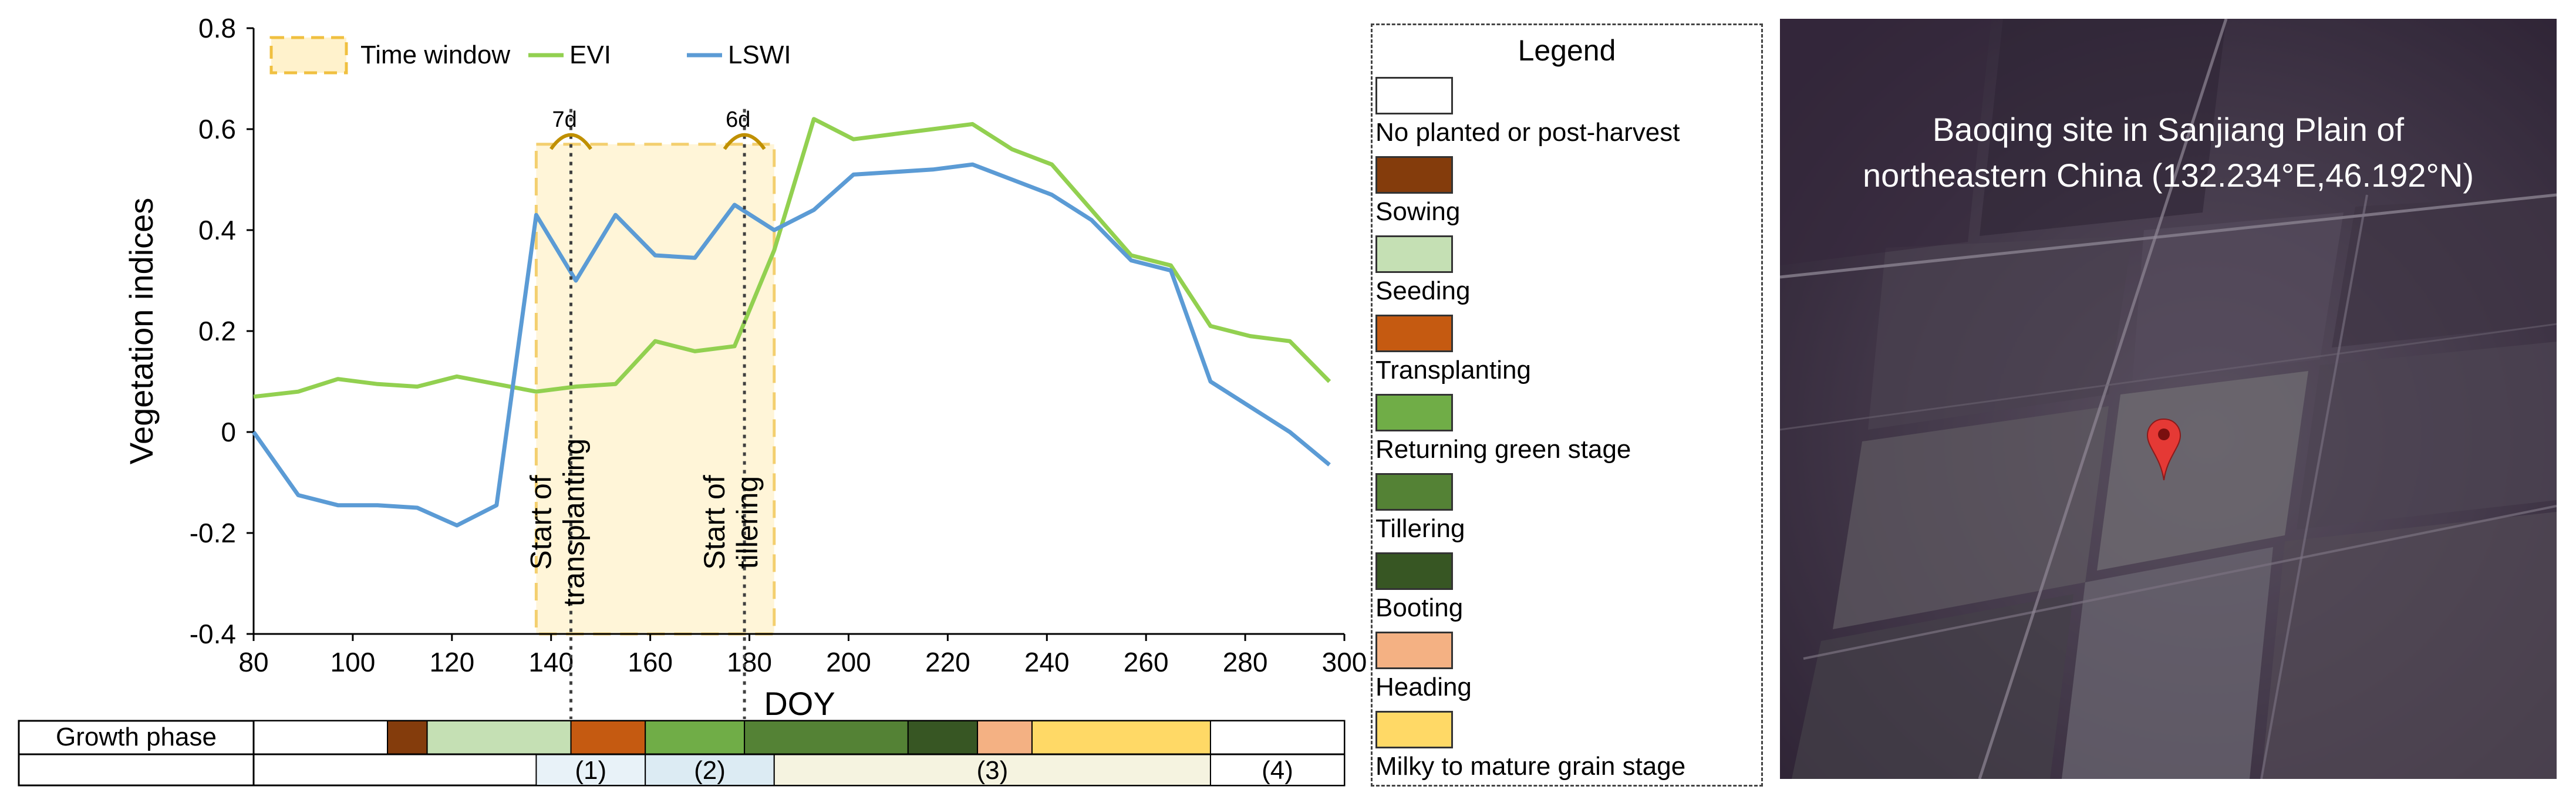 The image size is (2576, 803). I want to click on x-tick-label: 280, so click(1245, 662).